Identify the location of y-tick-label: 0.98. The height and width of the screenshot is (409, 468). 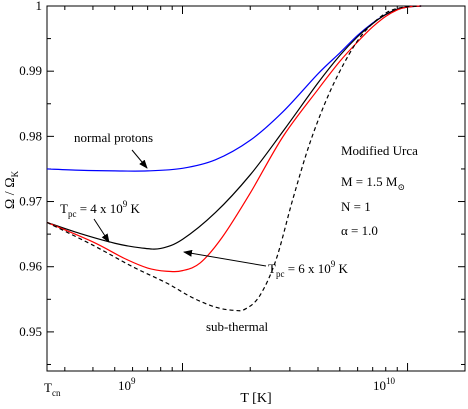
(30, 135).